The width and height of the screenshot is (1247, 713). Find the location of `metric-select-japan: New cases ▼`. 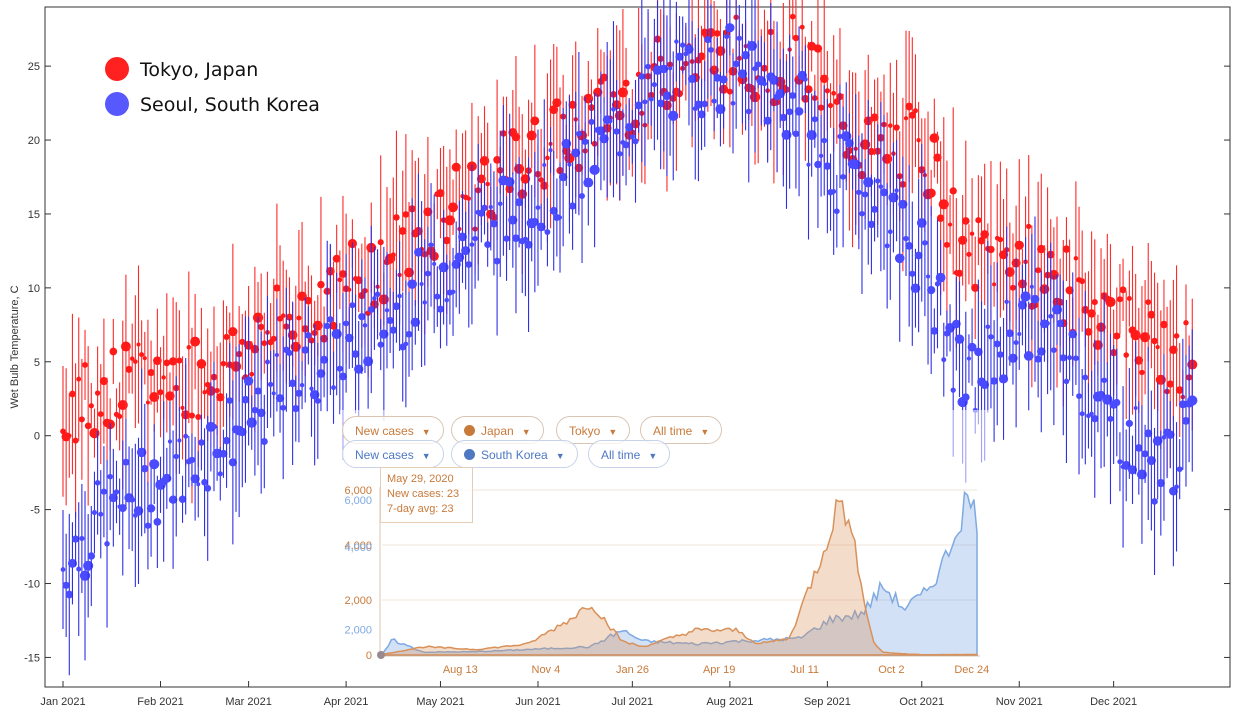

metric-select-japan: New cases ▼ is located at coordinates (393, 430).